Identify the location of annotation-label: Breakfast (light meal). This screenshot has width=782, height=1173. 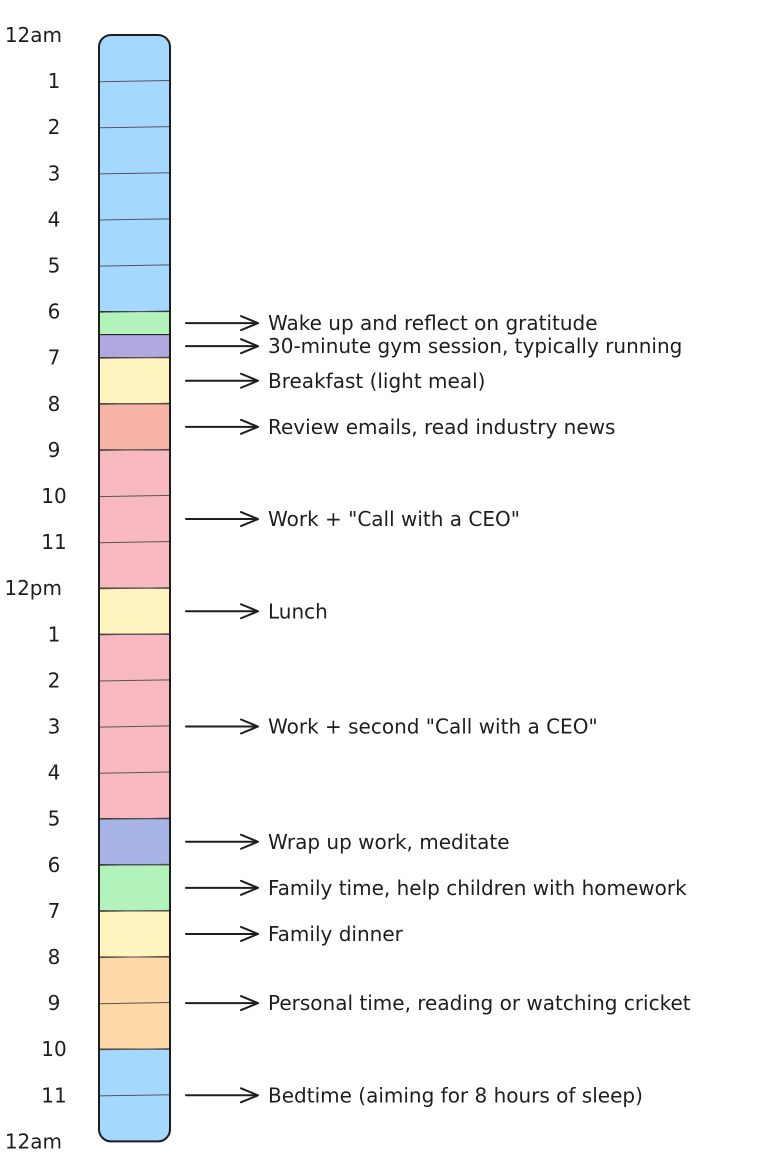
(376, 381).